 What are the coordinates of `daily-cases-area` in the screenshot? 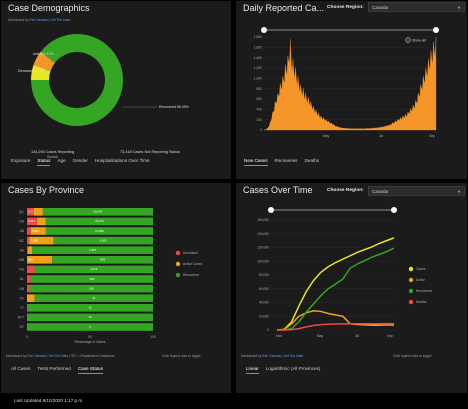 It's located at (350, 83).